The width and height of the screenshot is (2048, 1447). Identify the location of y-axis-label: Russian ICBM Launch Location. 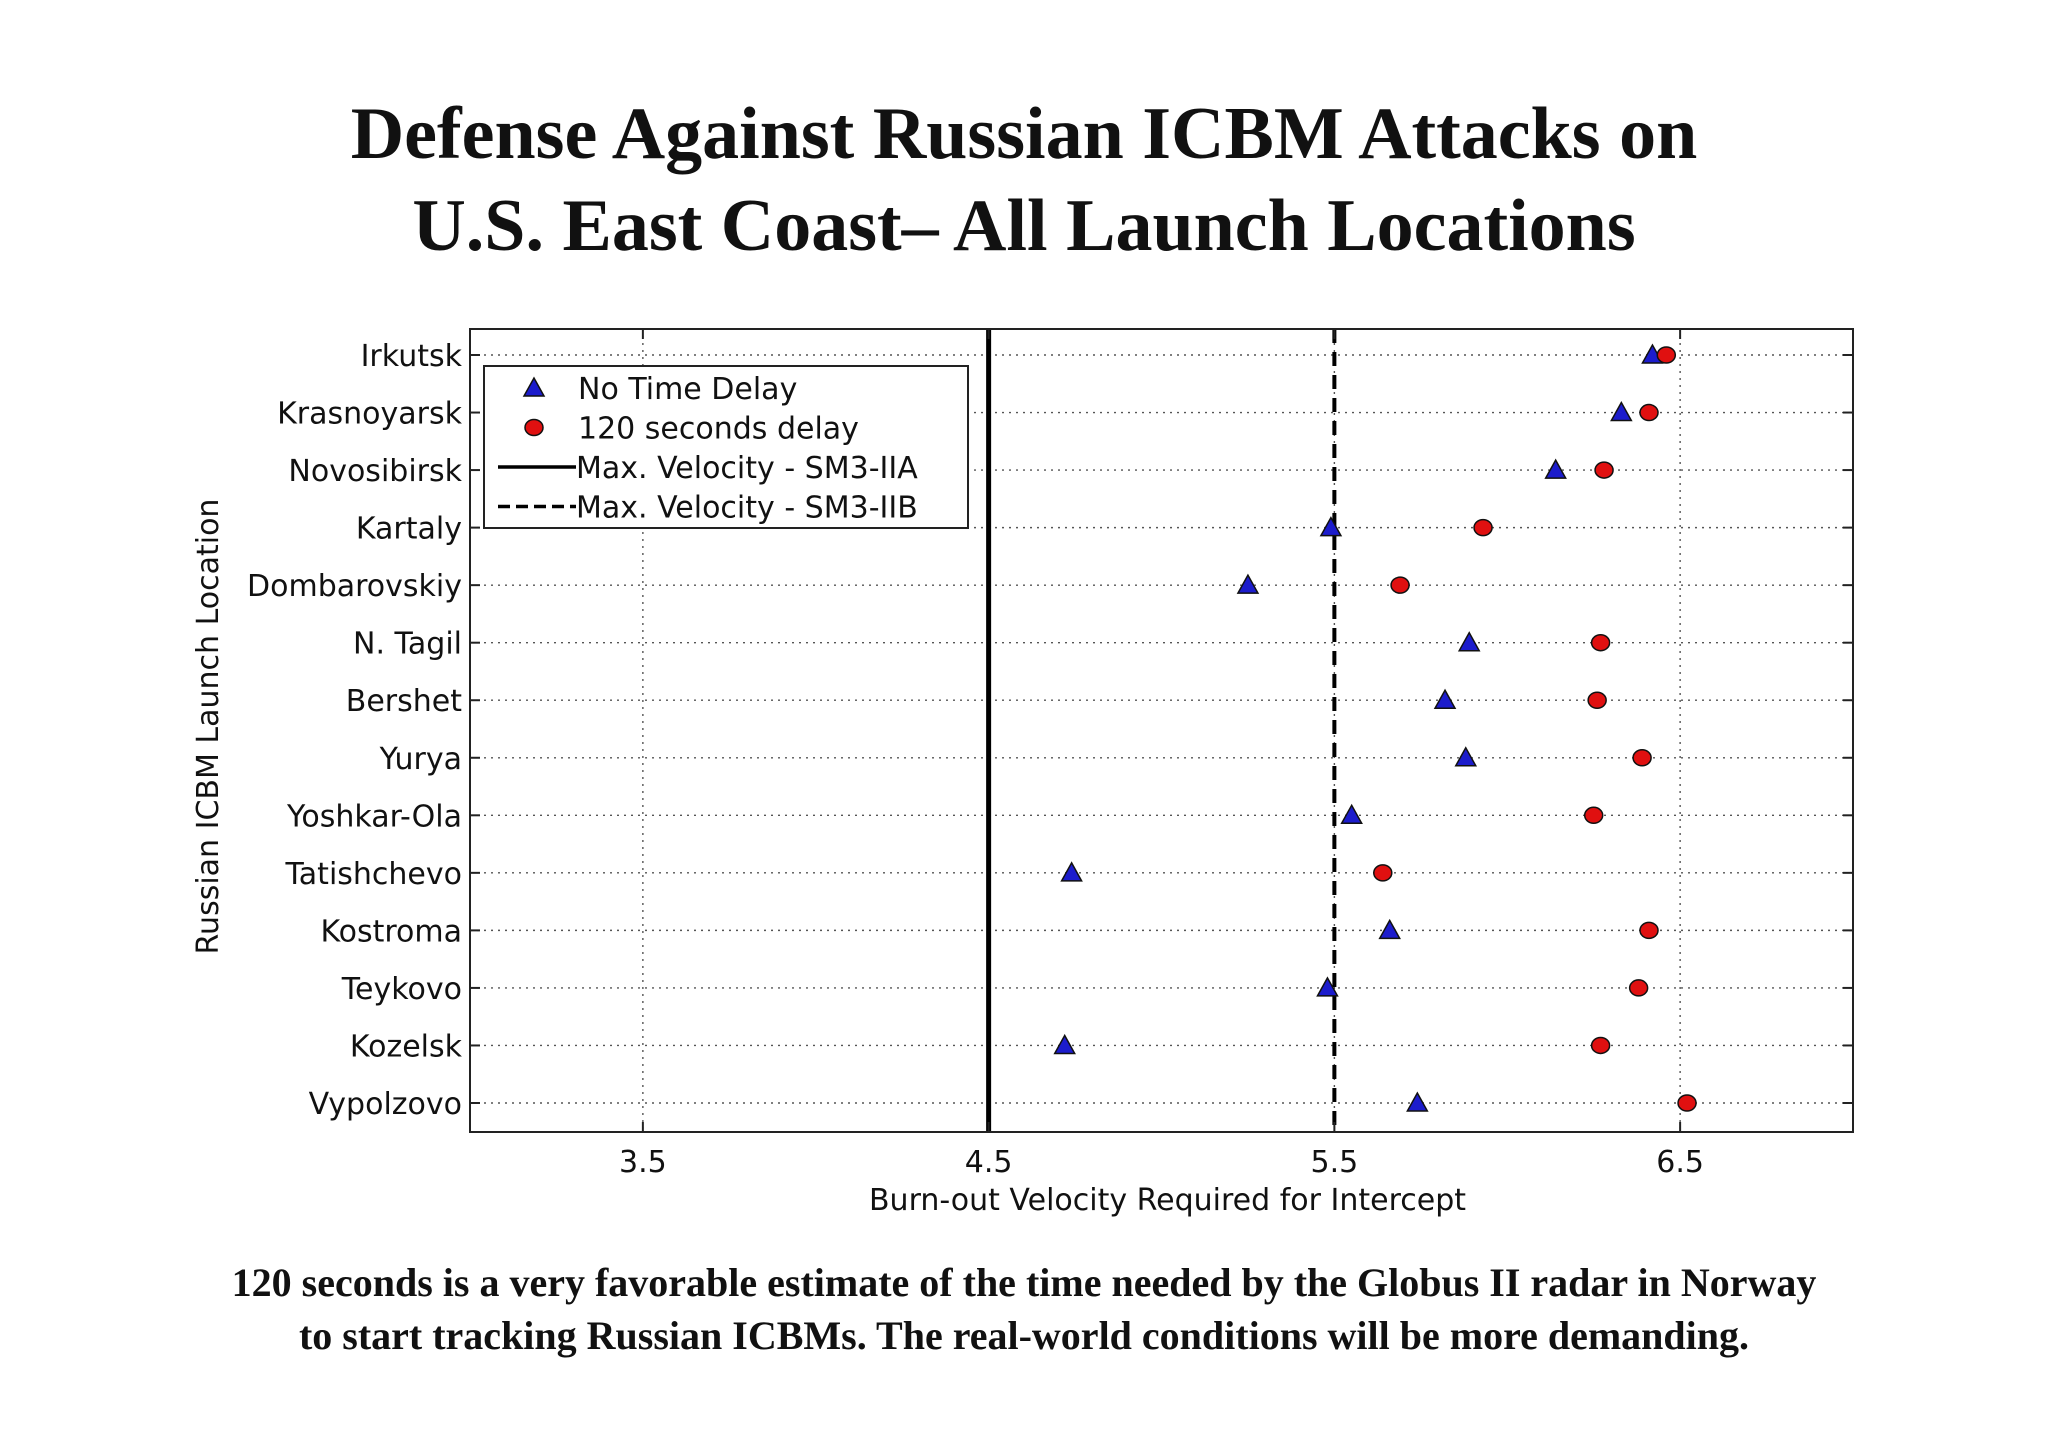
(208, 727).